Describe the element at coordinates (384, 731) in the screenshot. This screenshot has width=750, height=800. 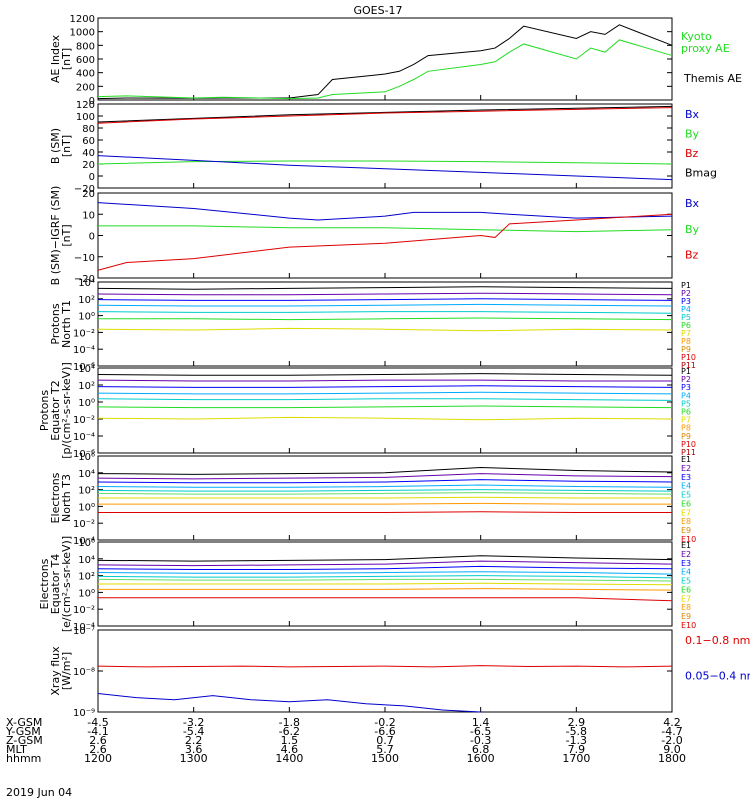
I see `x-axis-value: -6.6` at that location.